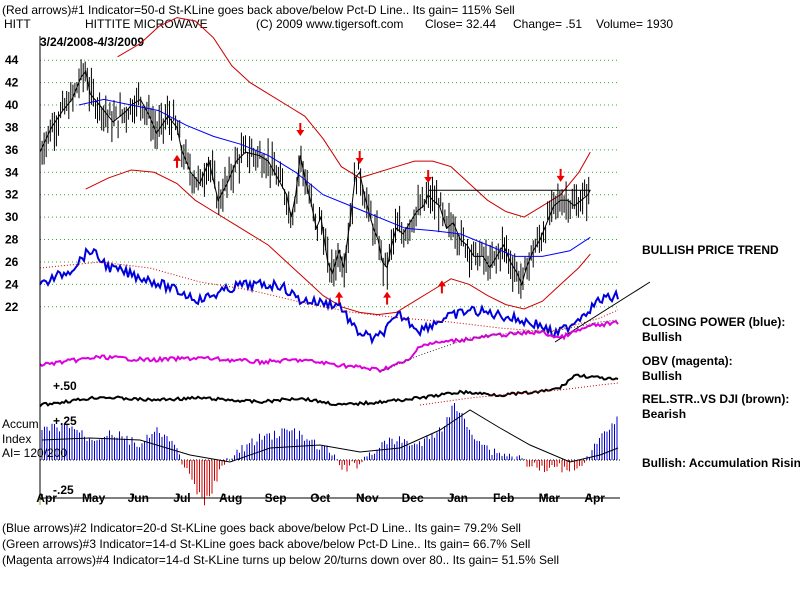  Describe the element at coordinates (664, 414) in the screenshot. I see `relstr-value: Bearish` at that location.